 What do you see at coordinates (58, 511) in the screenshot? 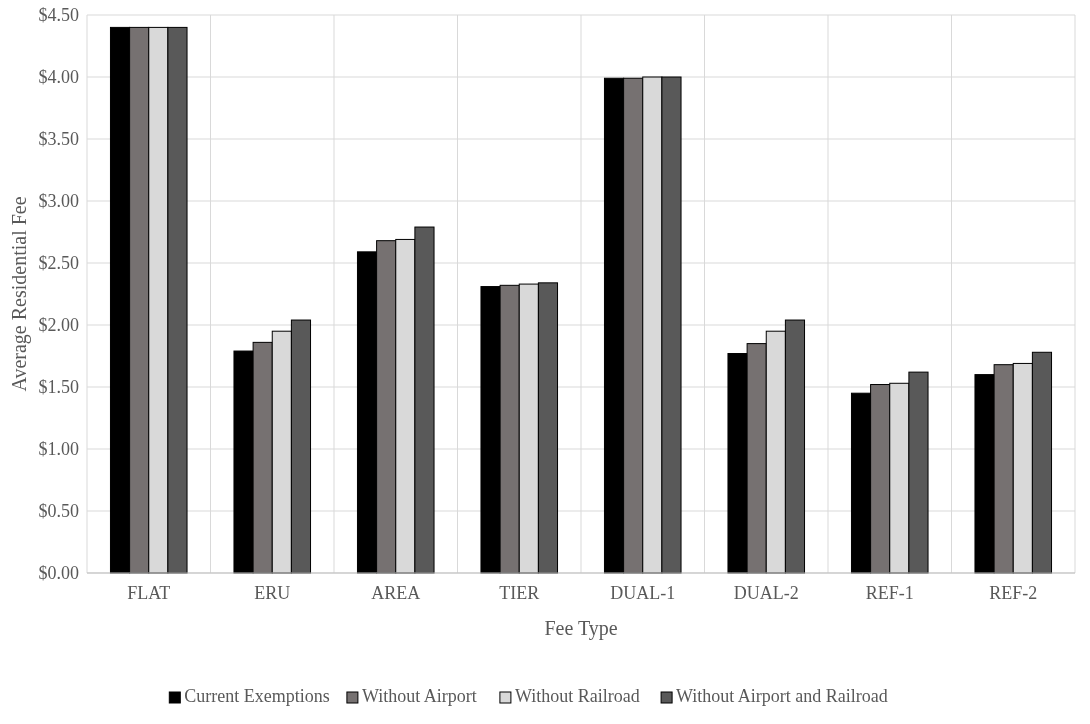
I see `y-tick-label: $0.50` at bounding box center [58, 511].